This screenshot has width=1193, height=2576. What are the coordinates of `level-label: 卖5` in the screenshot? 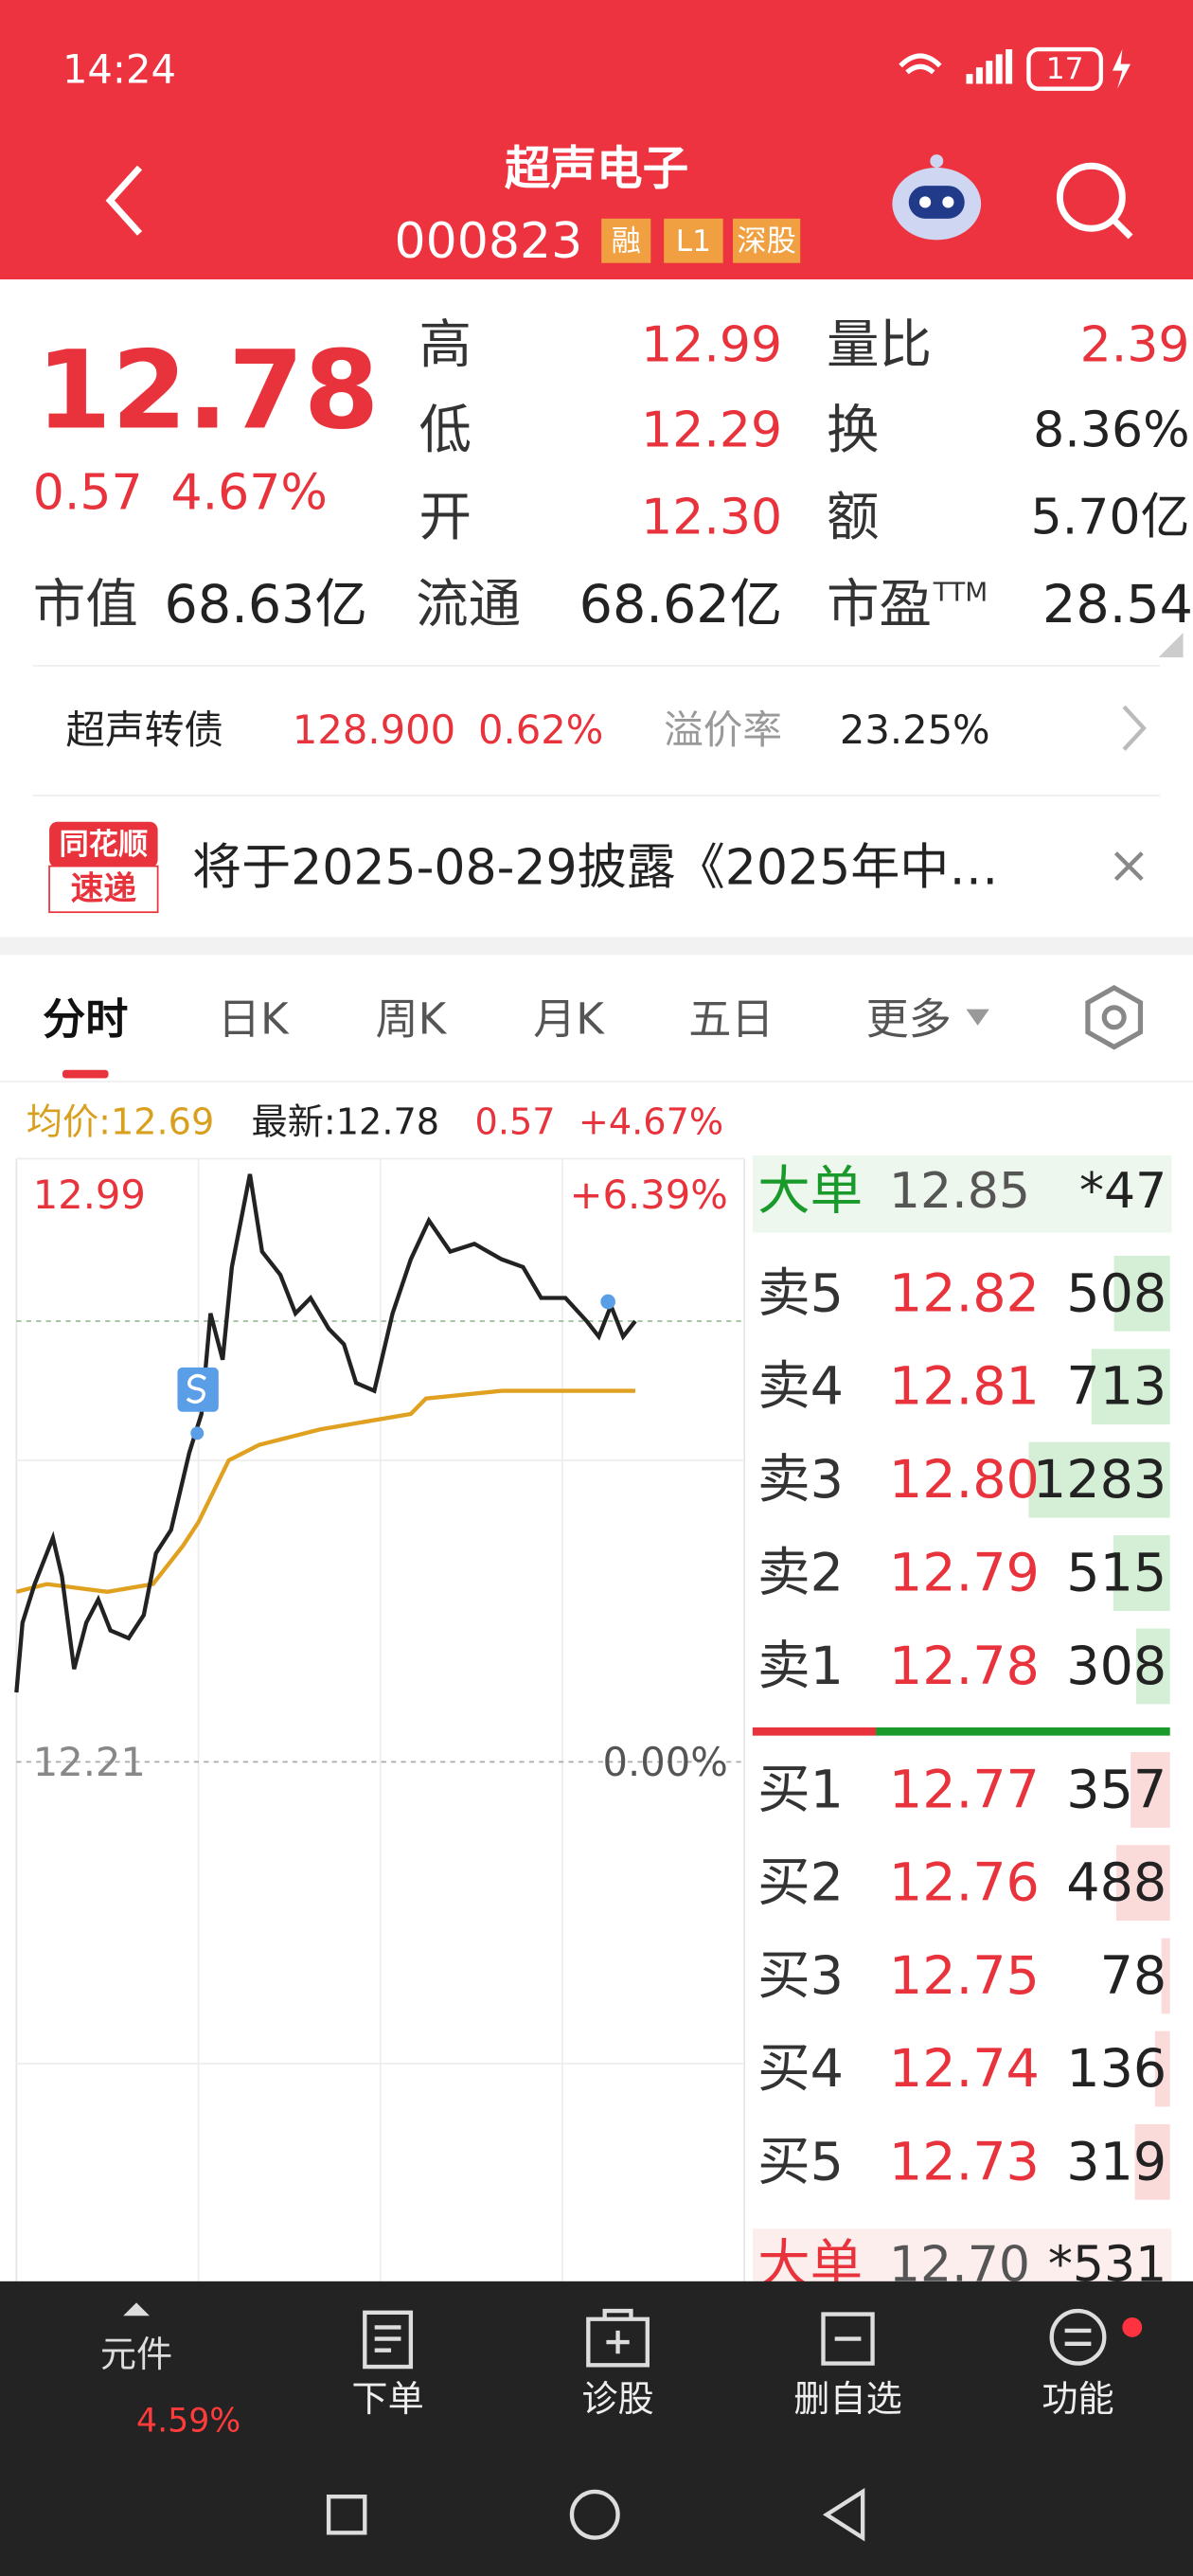 It's located at (800, 1293).